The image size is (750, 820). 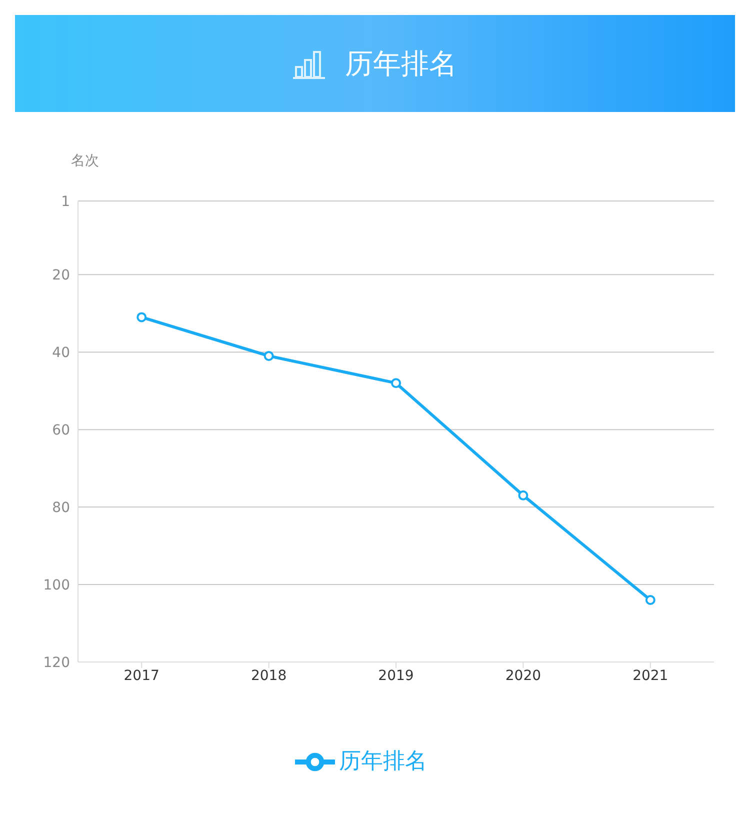 I want to click on y-tick-label: 100, so click(x=56, y=585).